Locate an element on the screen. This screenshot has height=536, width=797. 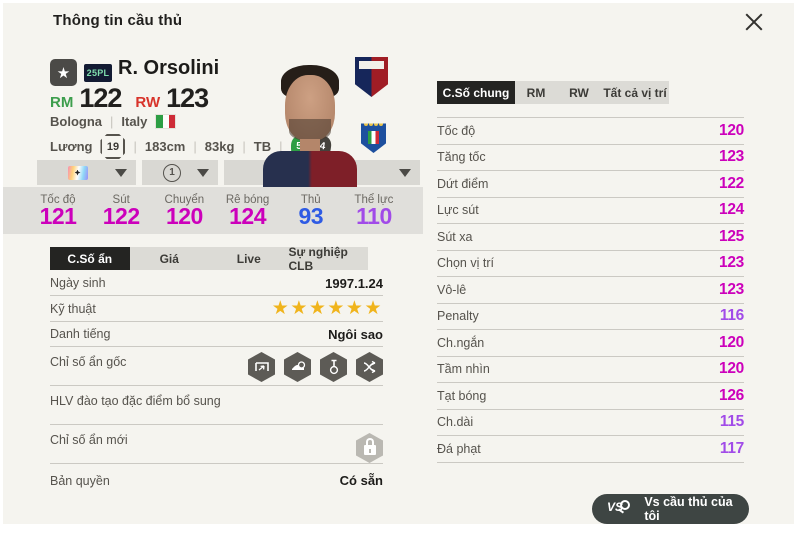
card-grade-icon is located at coordinates (77, 172).